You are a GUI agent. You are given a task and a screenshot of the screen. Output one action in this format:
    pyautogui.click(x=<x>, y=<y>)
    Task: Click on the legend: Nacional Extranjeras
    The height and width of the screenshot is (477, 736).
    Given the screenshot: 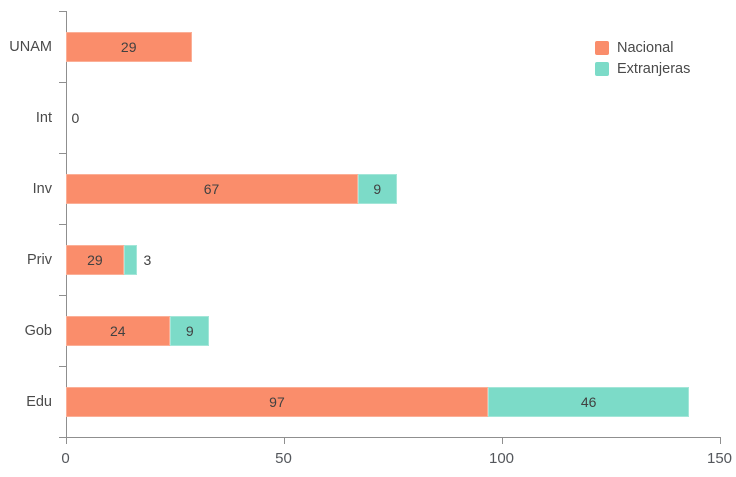 What is the action you would take?
    pyautogui.click(x=642, y=58)
    